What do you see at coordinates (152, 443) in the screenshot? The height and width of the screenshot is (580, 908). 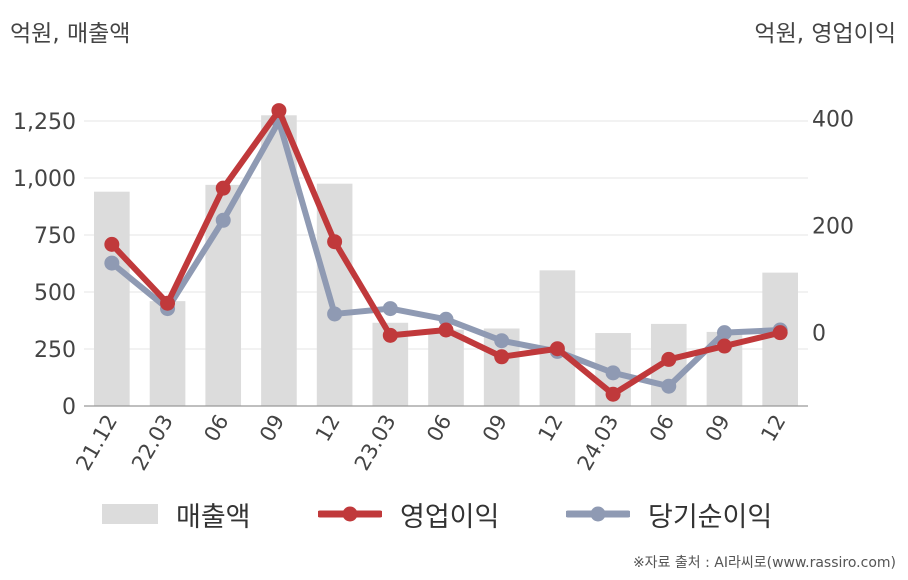 I see `x-tick-label: 22.03` at bounding box center [152, 443].